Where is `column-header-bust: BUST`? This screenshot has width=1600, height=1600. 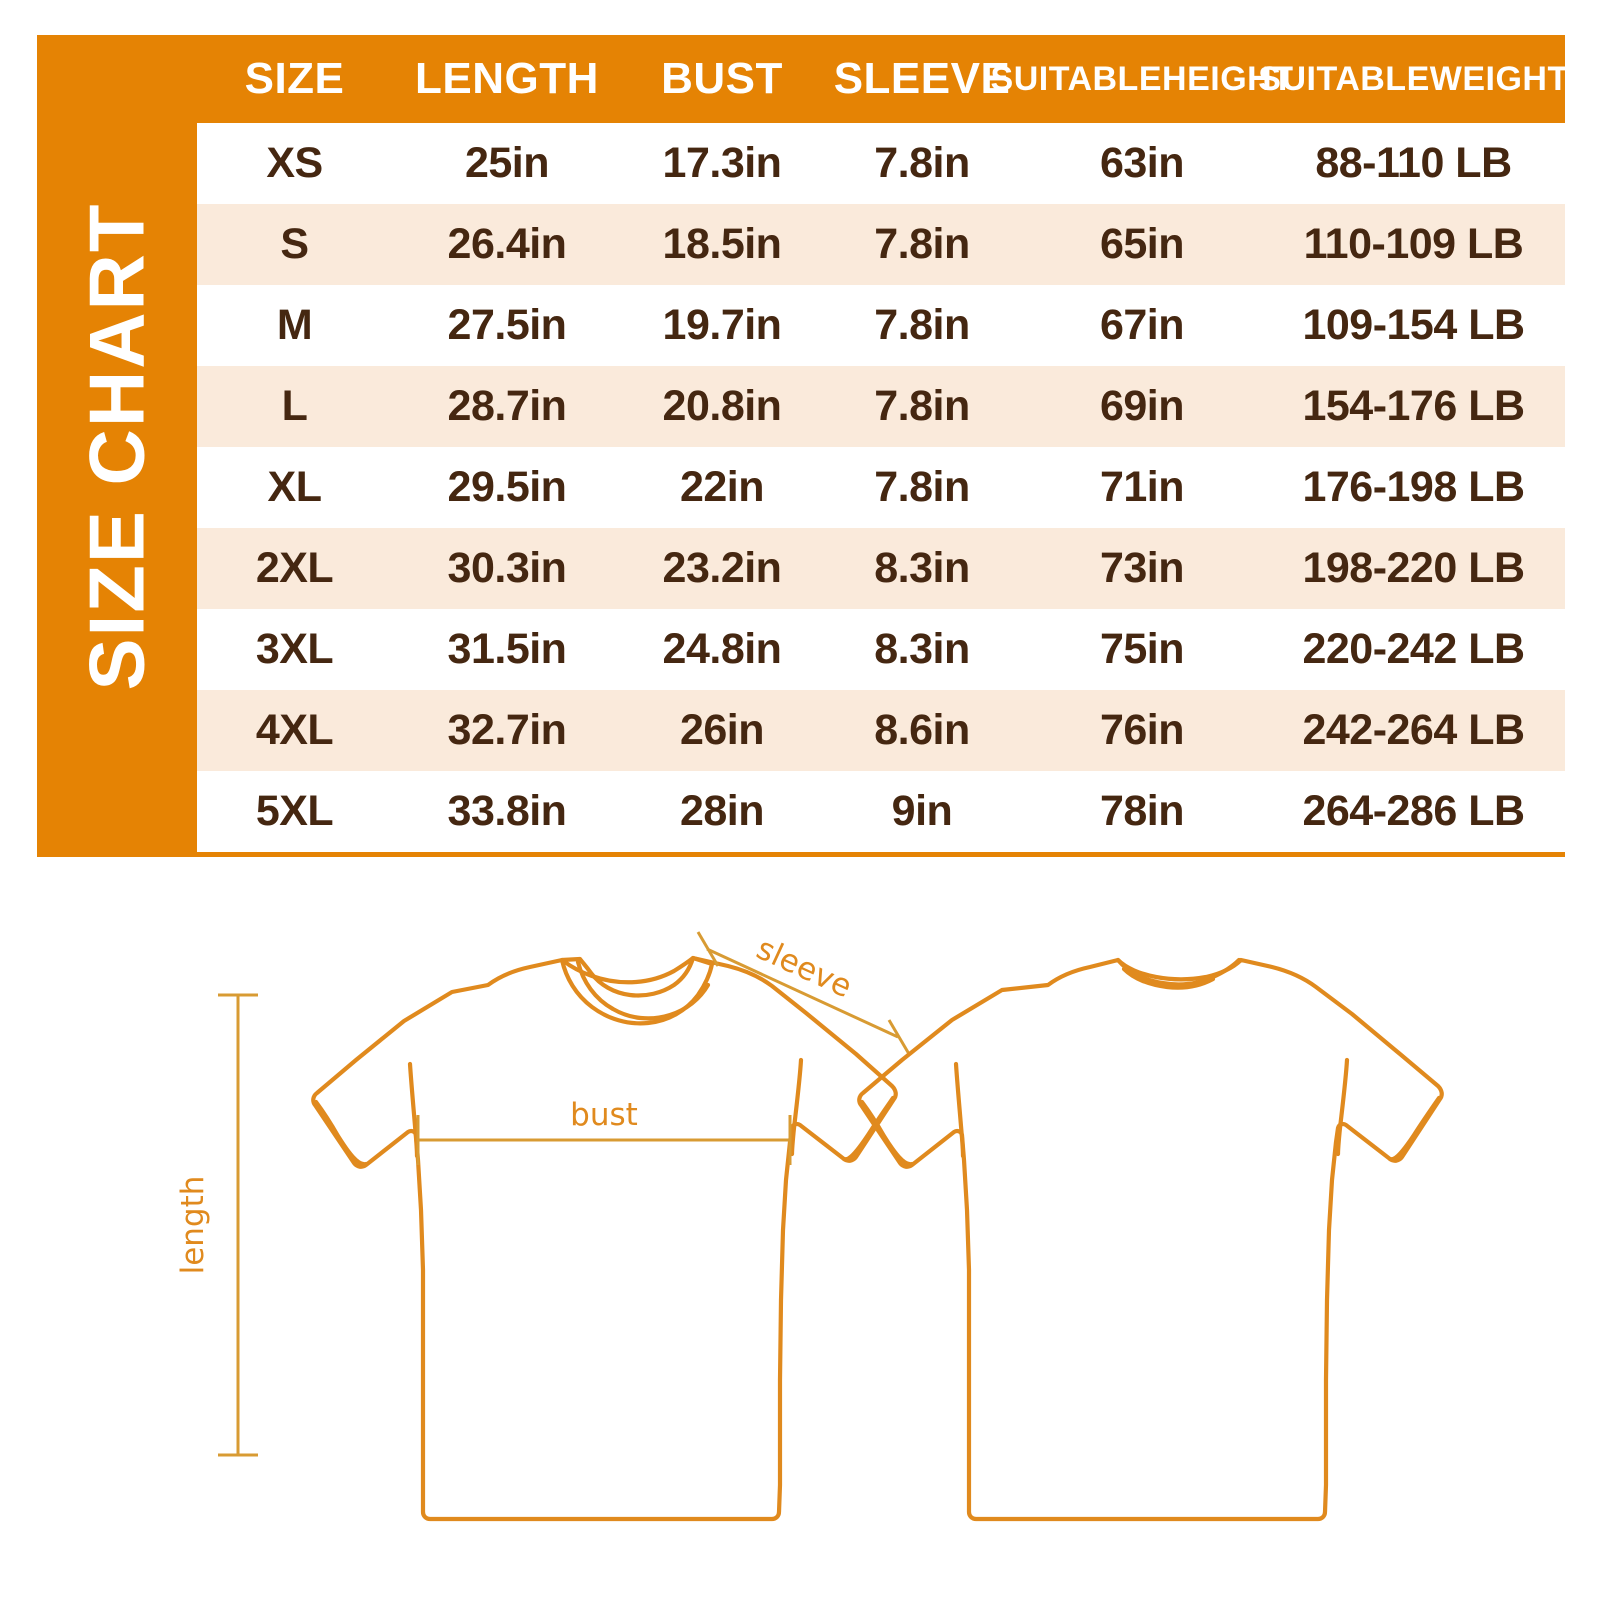
column-header-bust: BUST is located at coordinates (722, 79).